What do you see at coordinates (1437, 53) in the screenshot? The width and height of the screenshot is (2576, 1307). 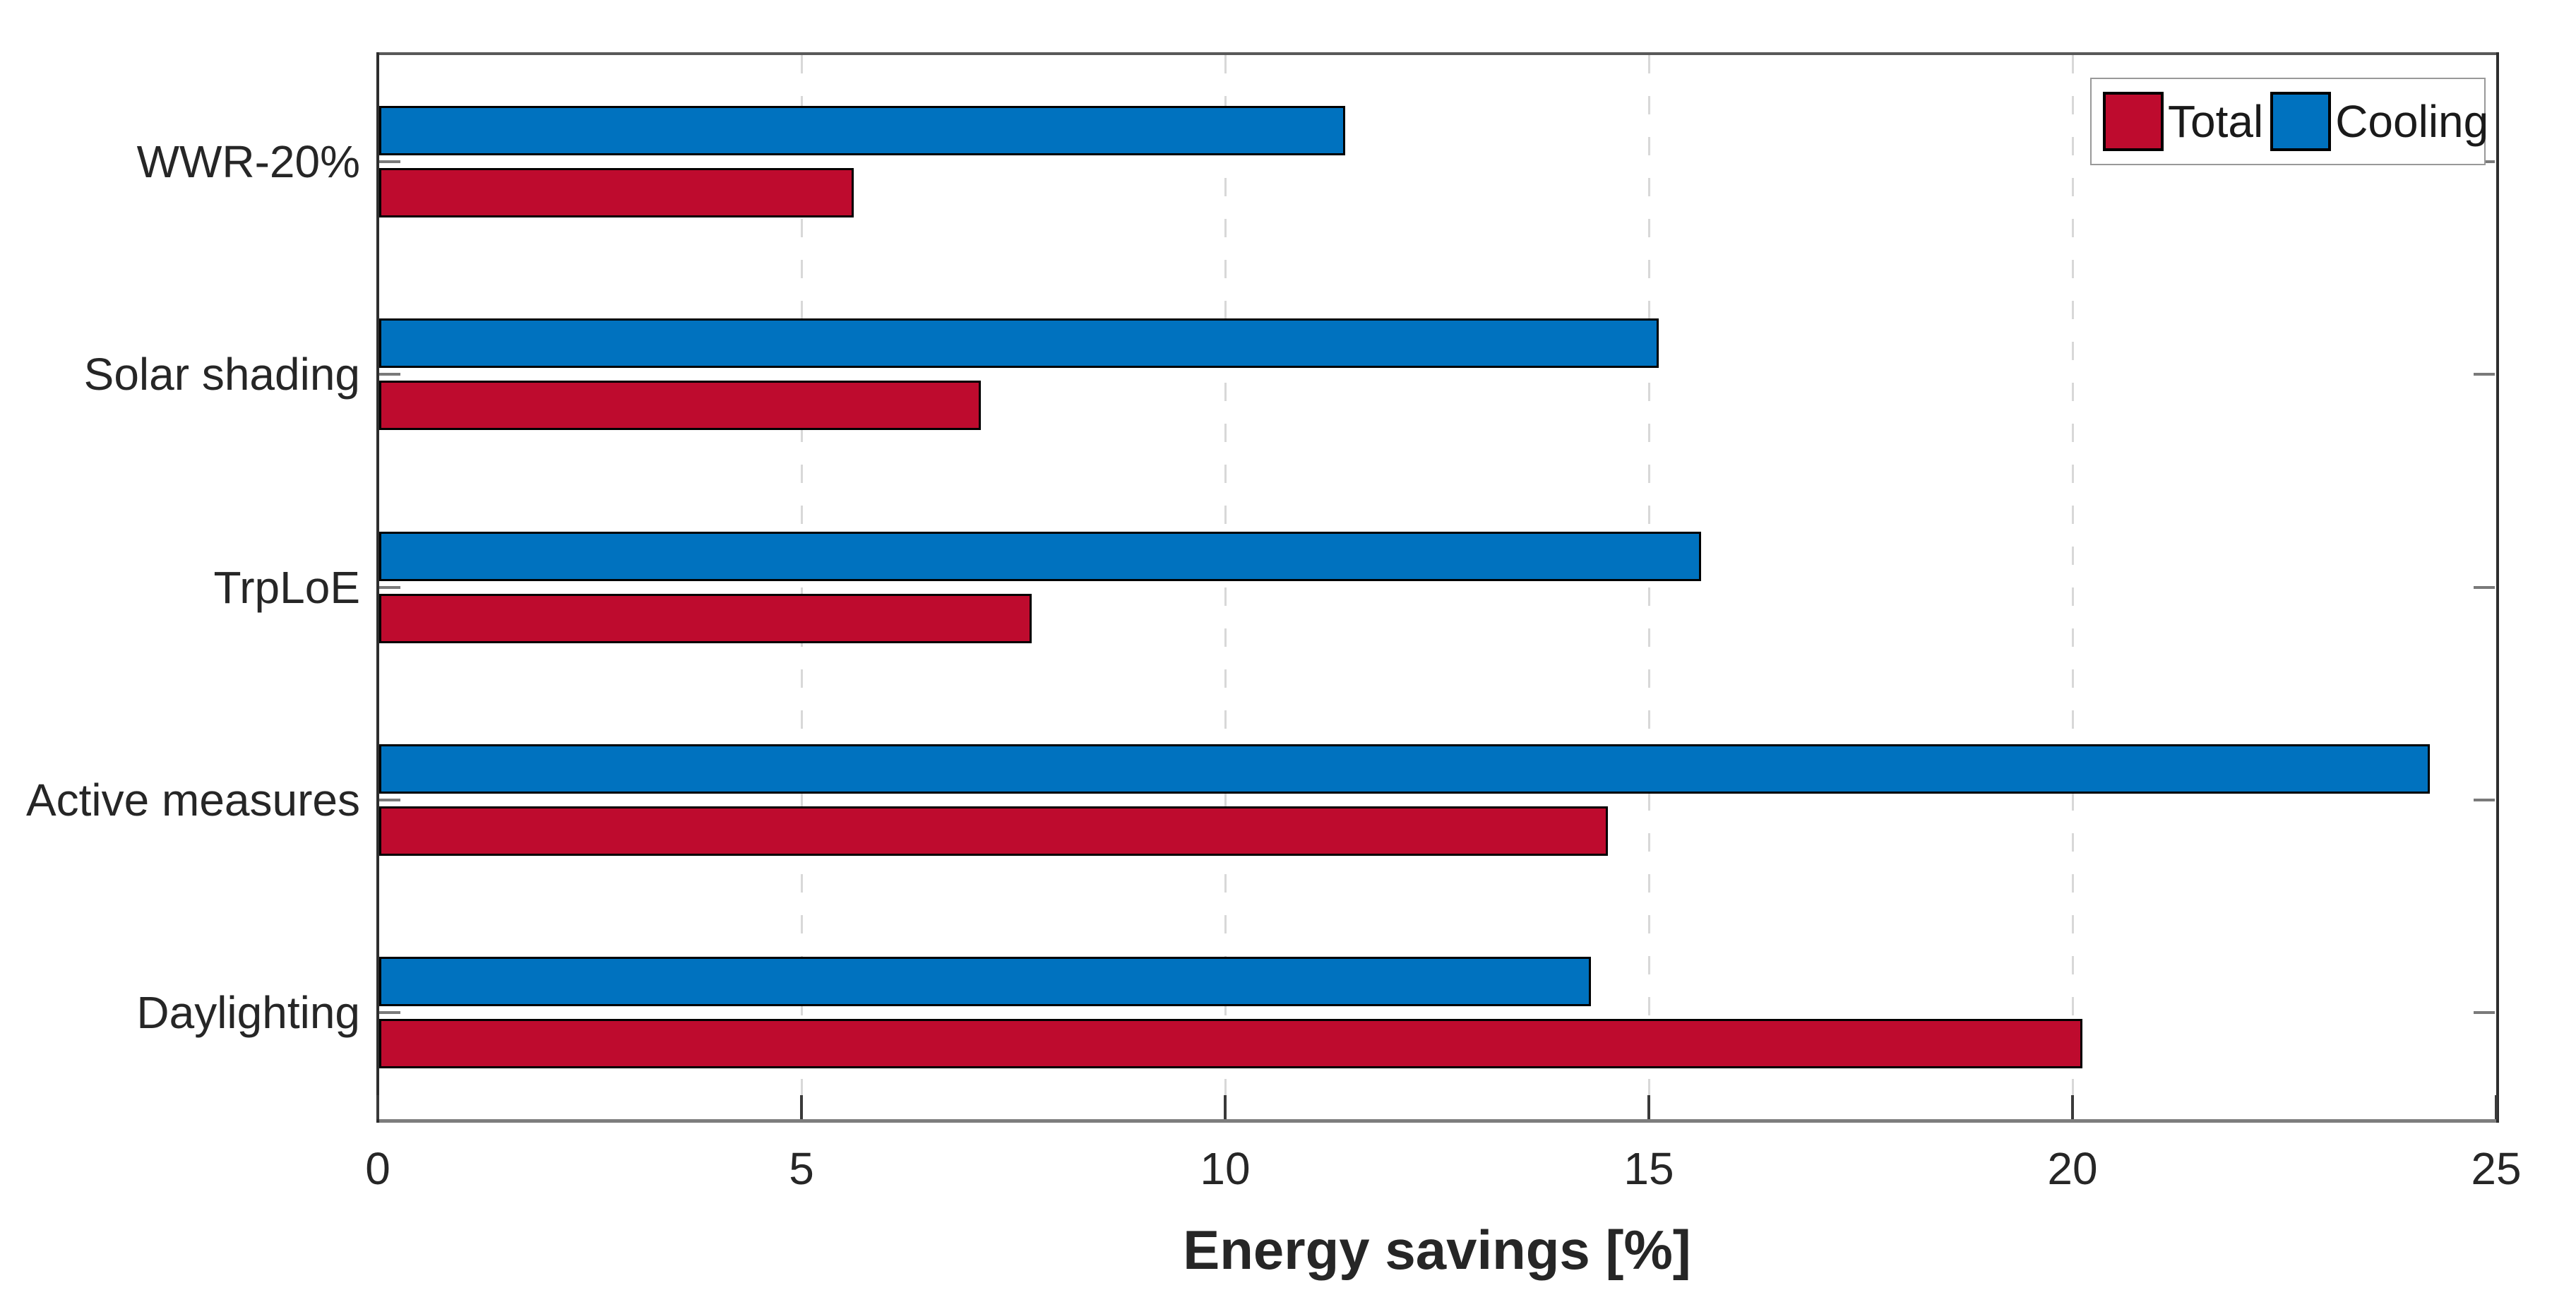 I see `axis-spine-top` at bounding box center [1437, 53].